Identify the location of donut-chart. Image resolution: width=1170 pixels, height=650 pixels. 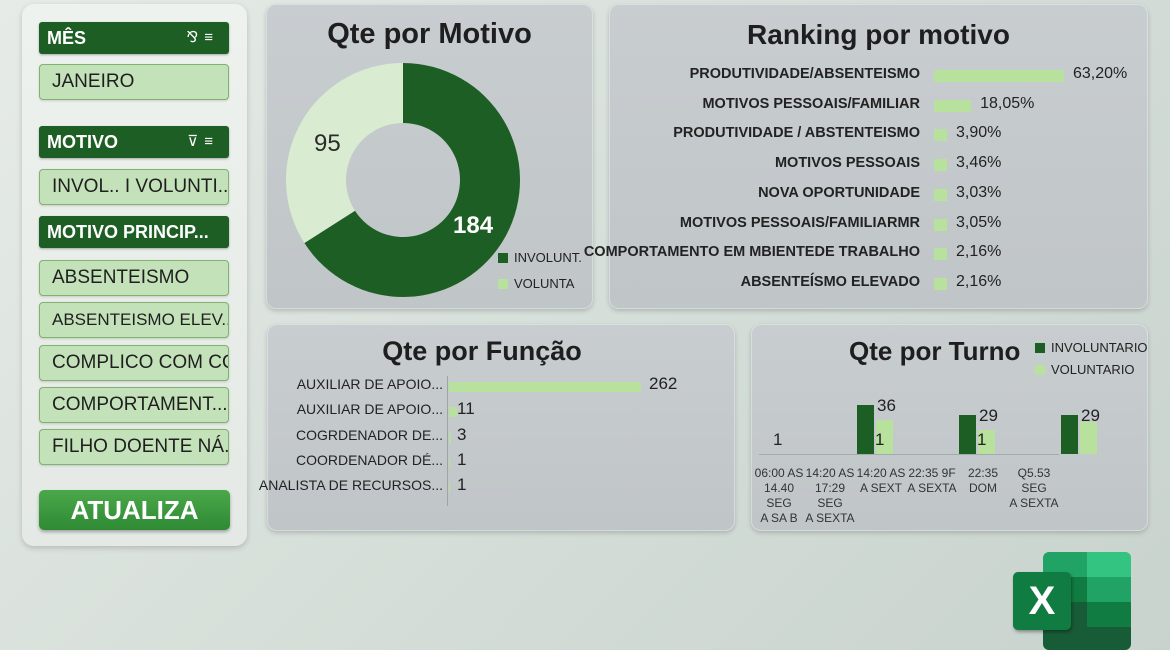
(403, 180).